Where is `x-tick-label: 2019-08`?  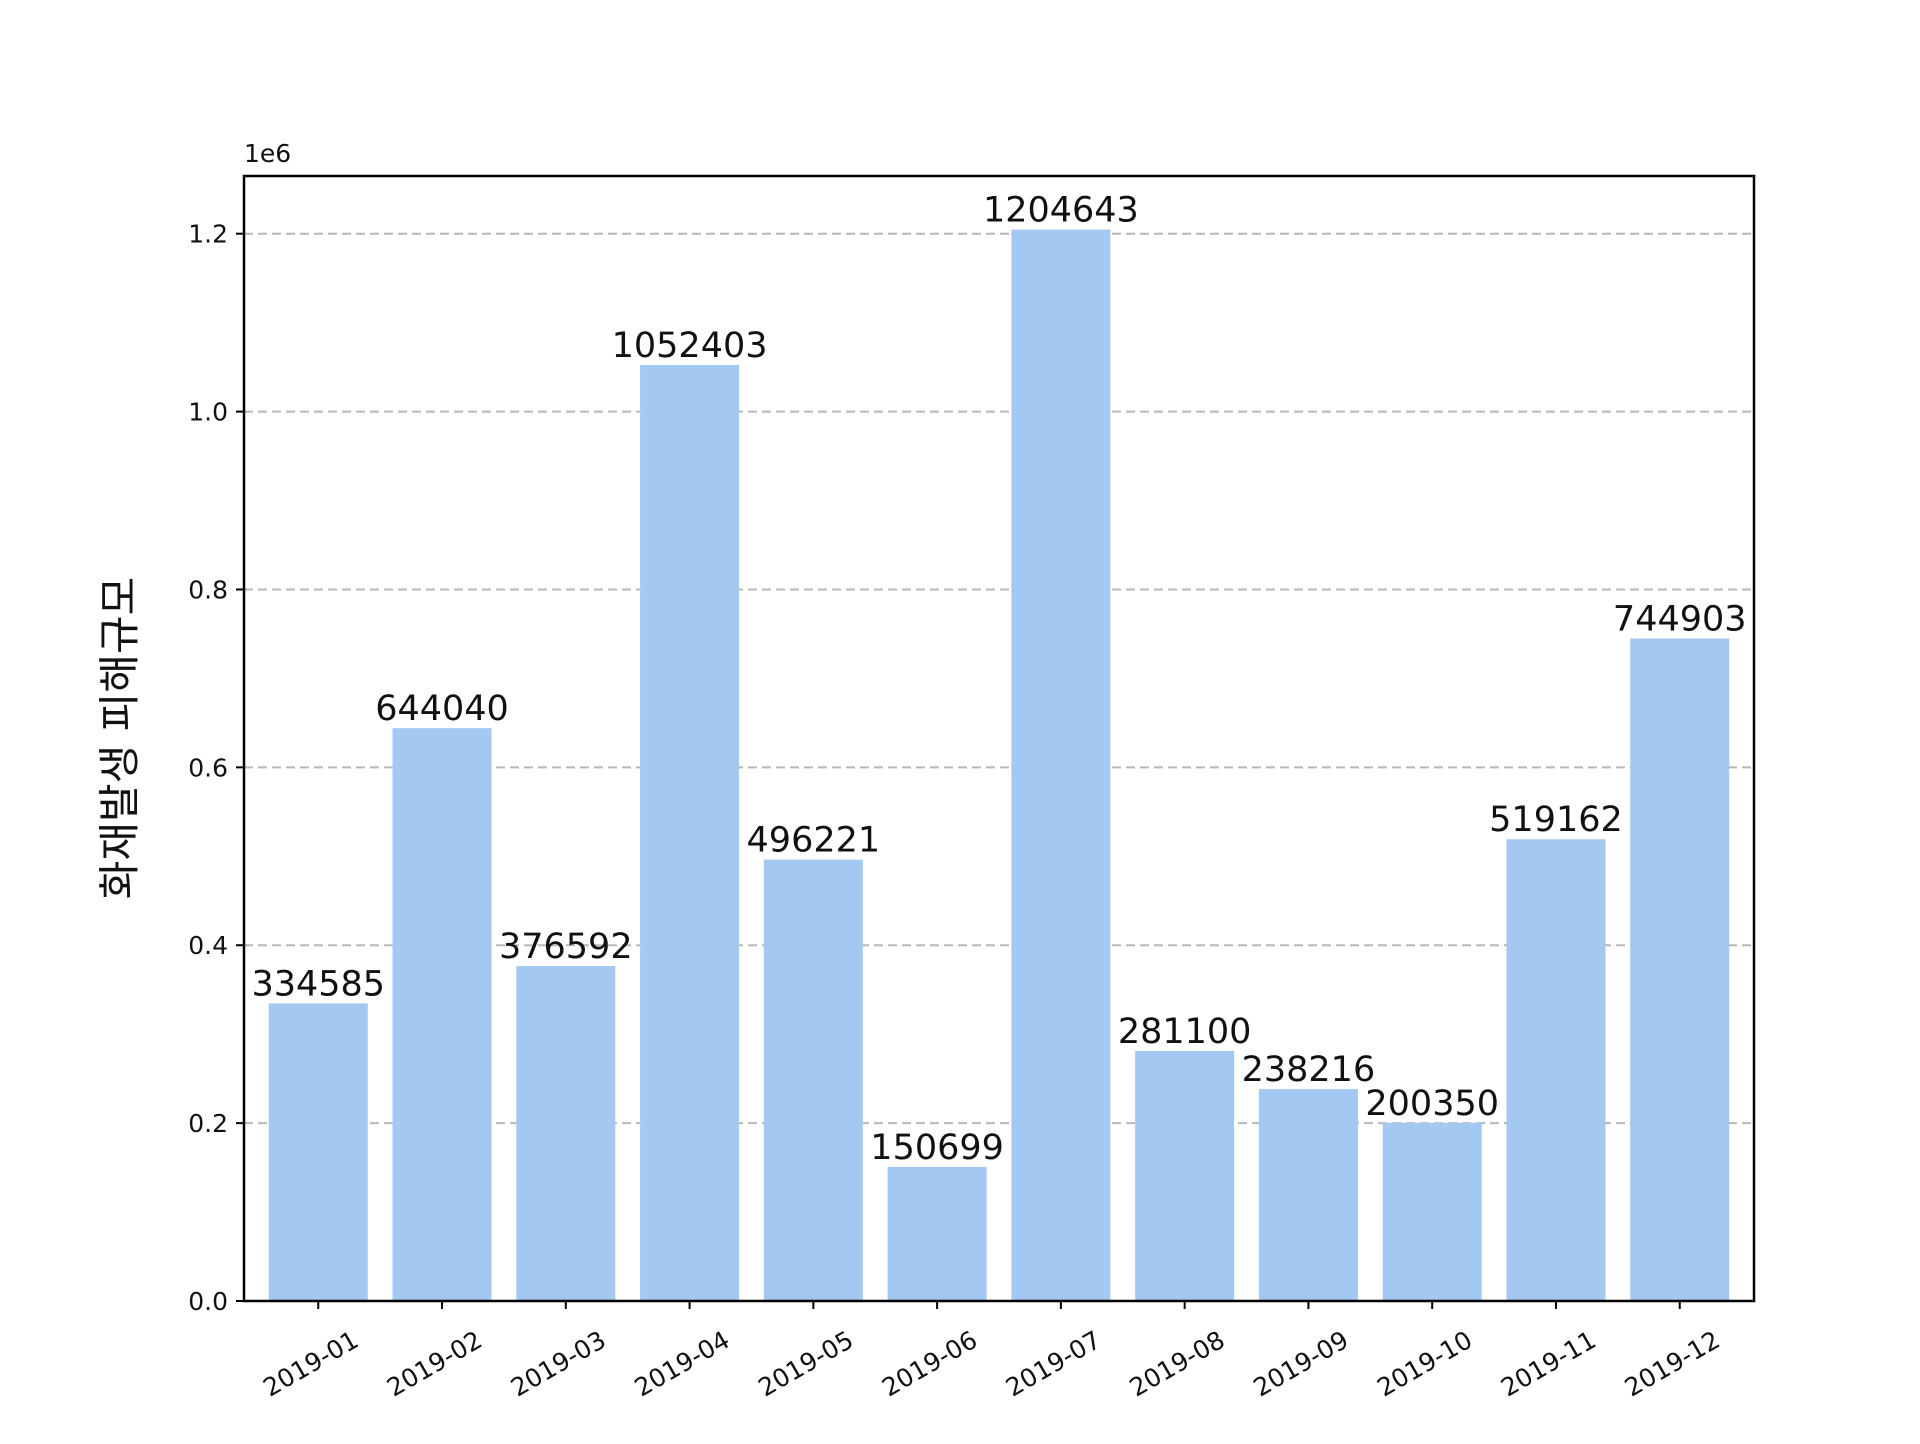
x-tick-label: 2019-08 is located at coordinates (1177, 1363).